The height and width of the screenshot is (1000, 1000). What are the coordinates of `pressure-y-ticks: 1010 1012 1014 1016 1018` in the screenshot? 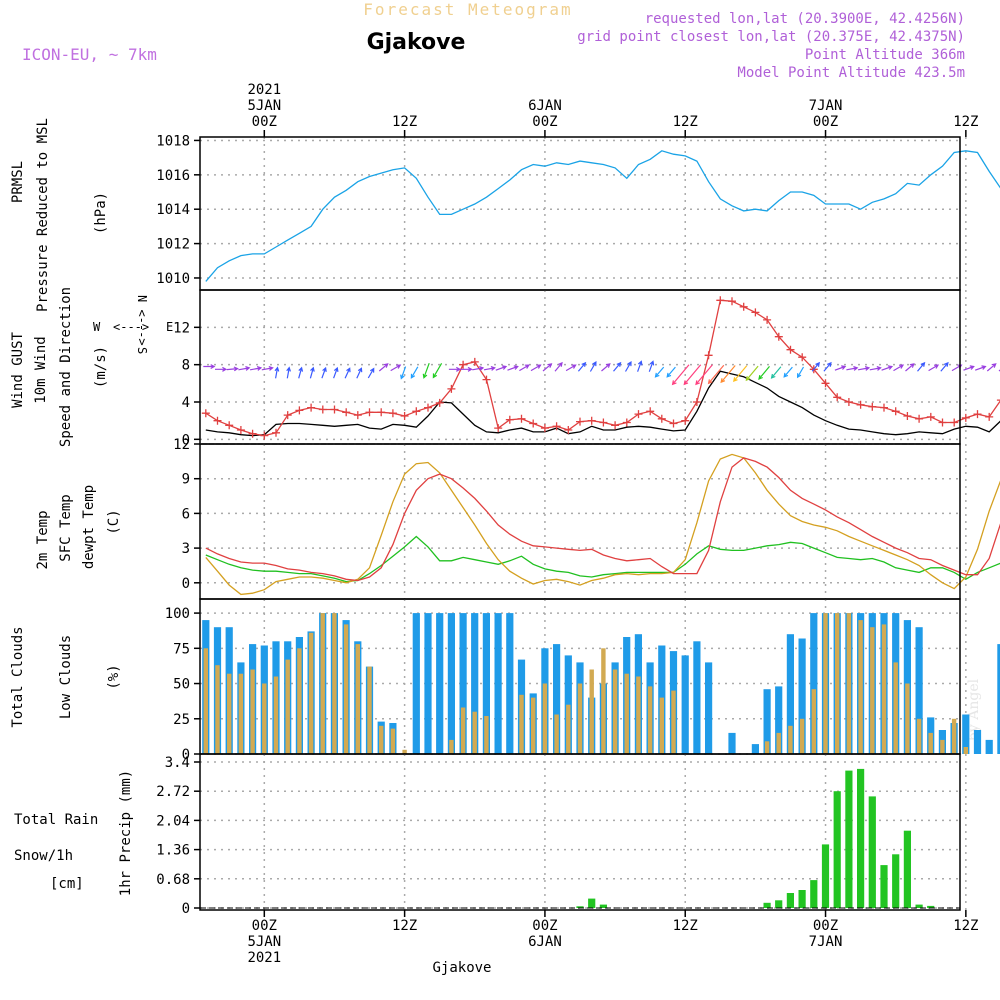 It's located at (178, 210).